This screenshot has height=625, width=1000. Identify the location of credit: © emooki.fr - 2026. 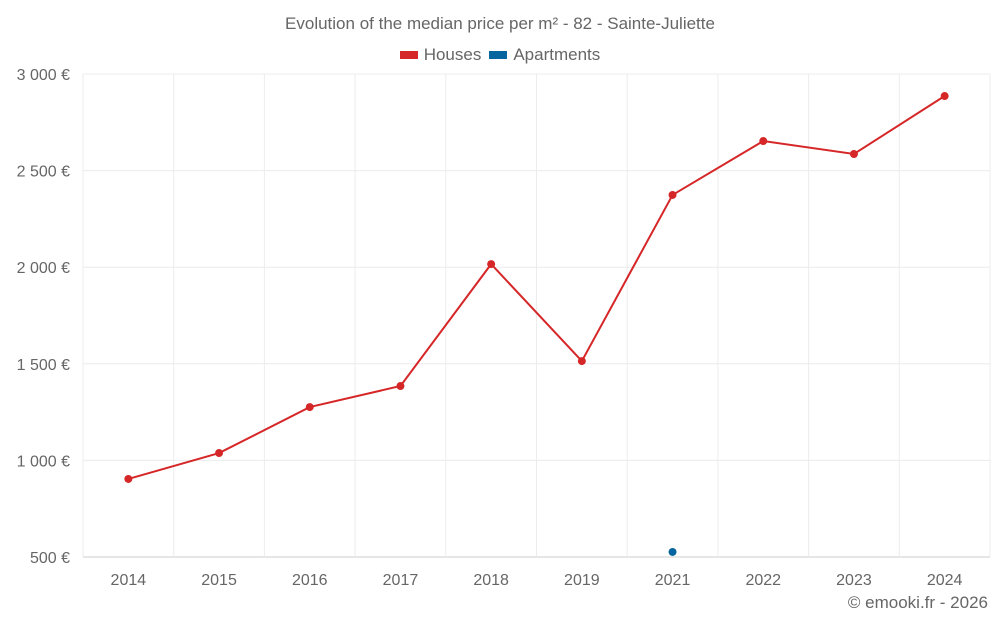
(917, 602).